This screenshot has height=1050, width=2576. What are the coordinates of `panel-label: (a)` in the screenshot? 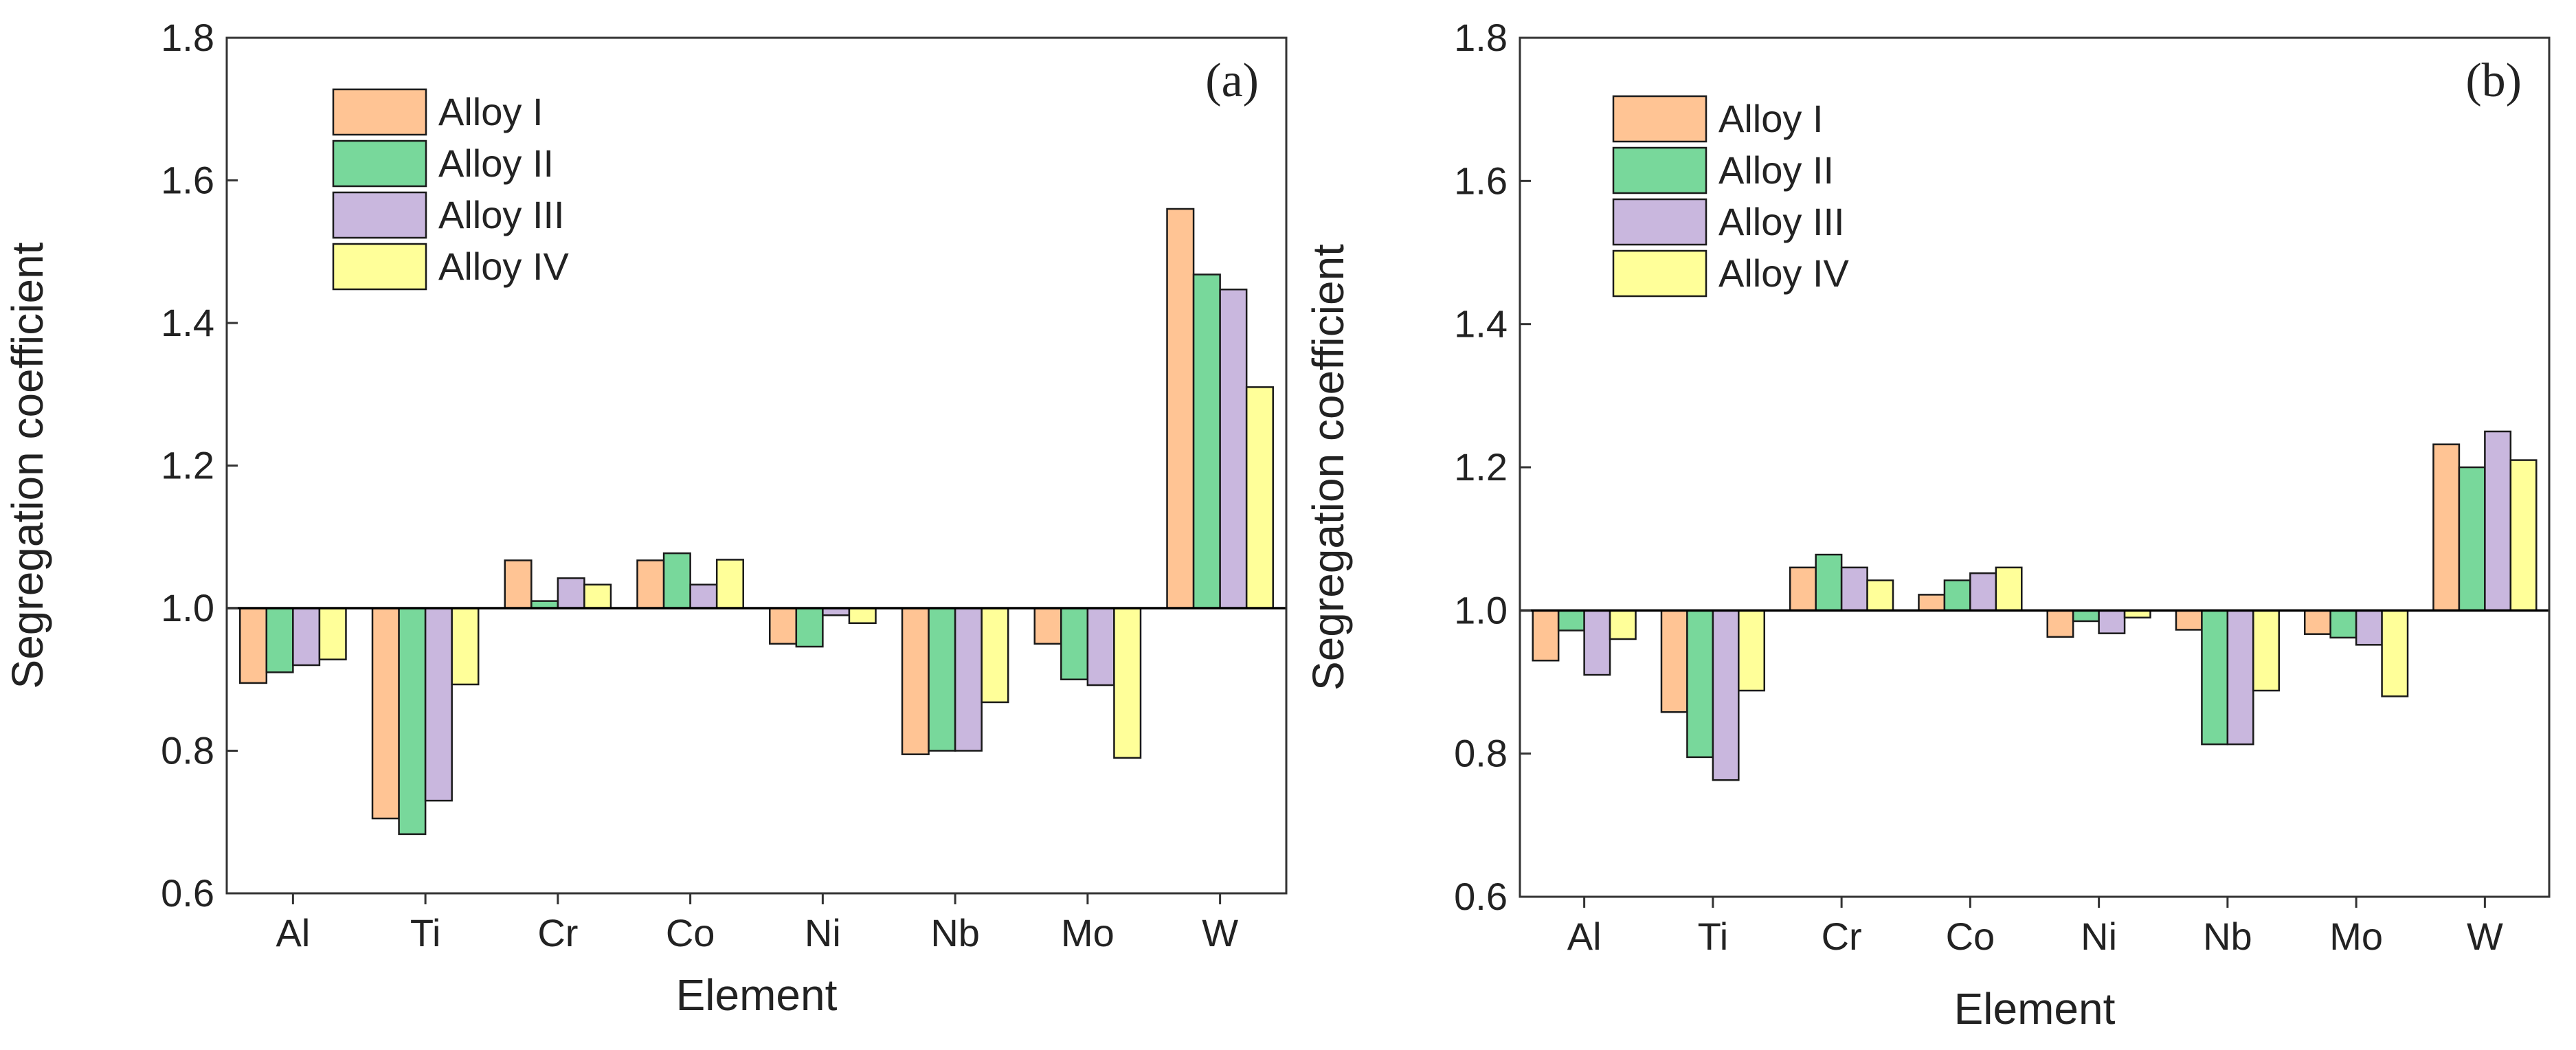 It's located at (1232, 80).